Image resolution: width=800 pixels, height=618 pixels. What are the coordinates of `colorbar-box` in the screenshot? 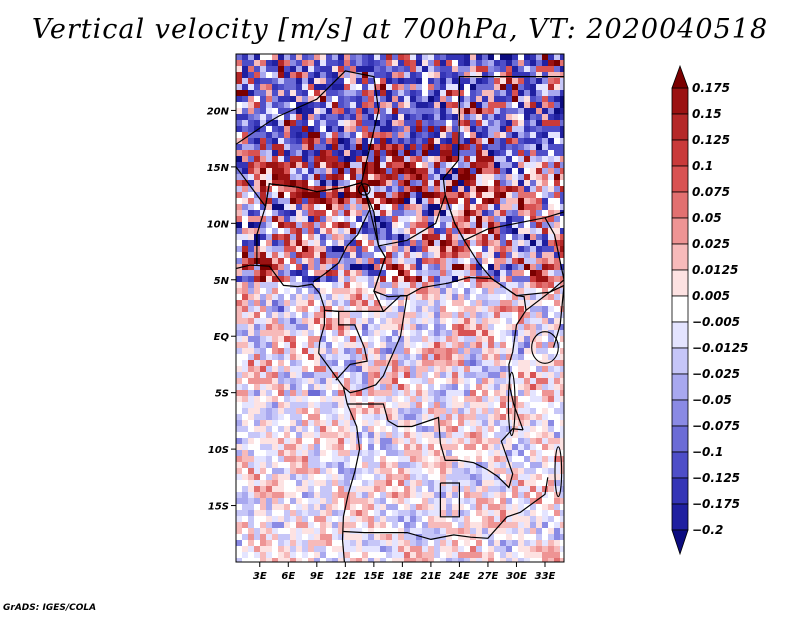 It's located at (680, 231).